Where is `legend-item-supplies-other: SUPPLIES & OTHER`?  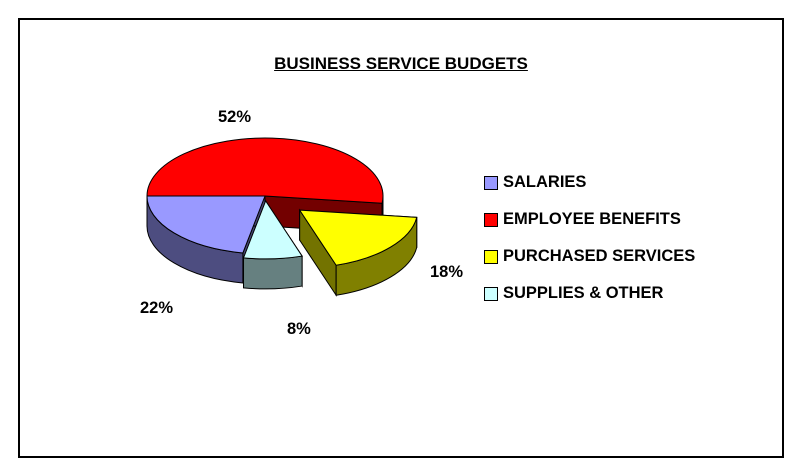 legend-item-supplies-other: SUPPLIES & OTHER is located at coordinates (589, 293).